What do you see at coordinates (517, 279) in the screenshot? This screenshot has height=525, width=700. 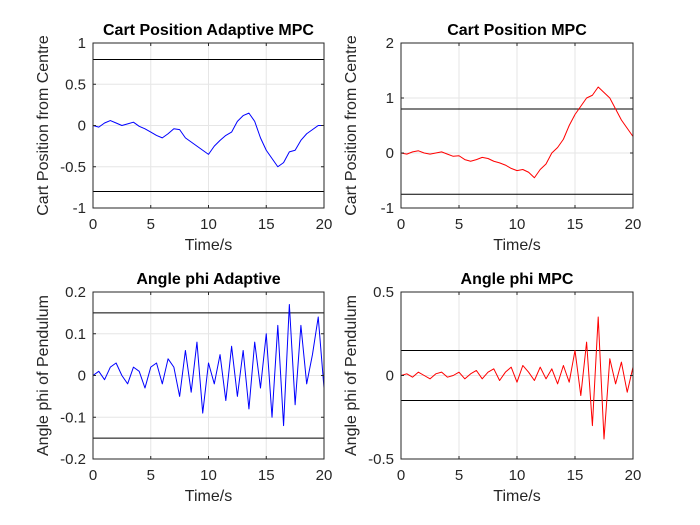 I see `chart-title: Angle phi MPC` at bounding box center [517, 279].